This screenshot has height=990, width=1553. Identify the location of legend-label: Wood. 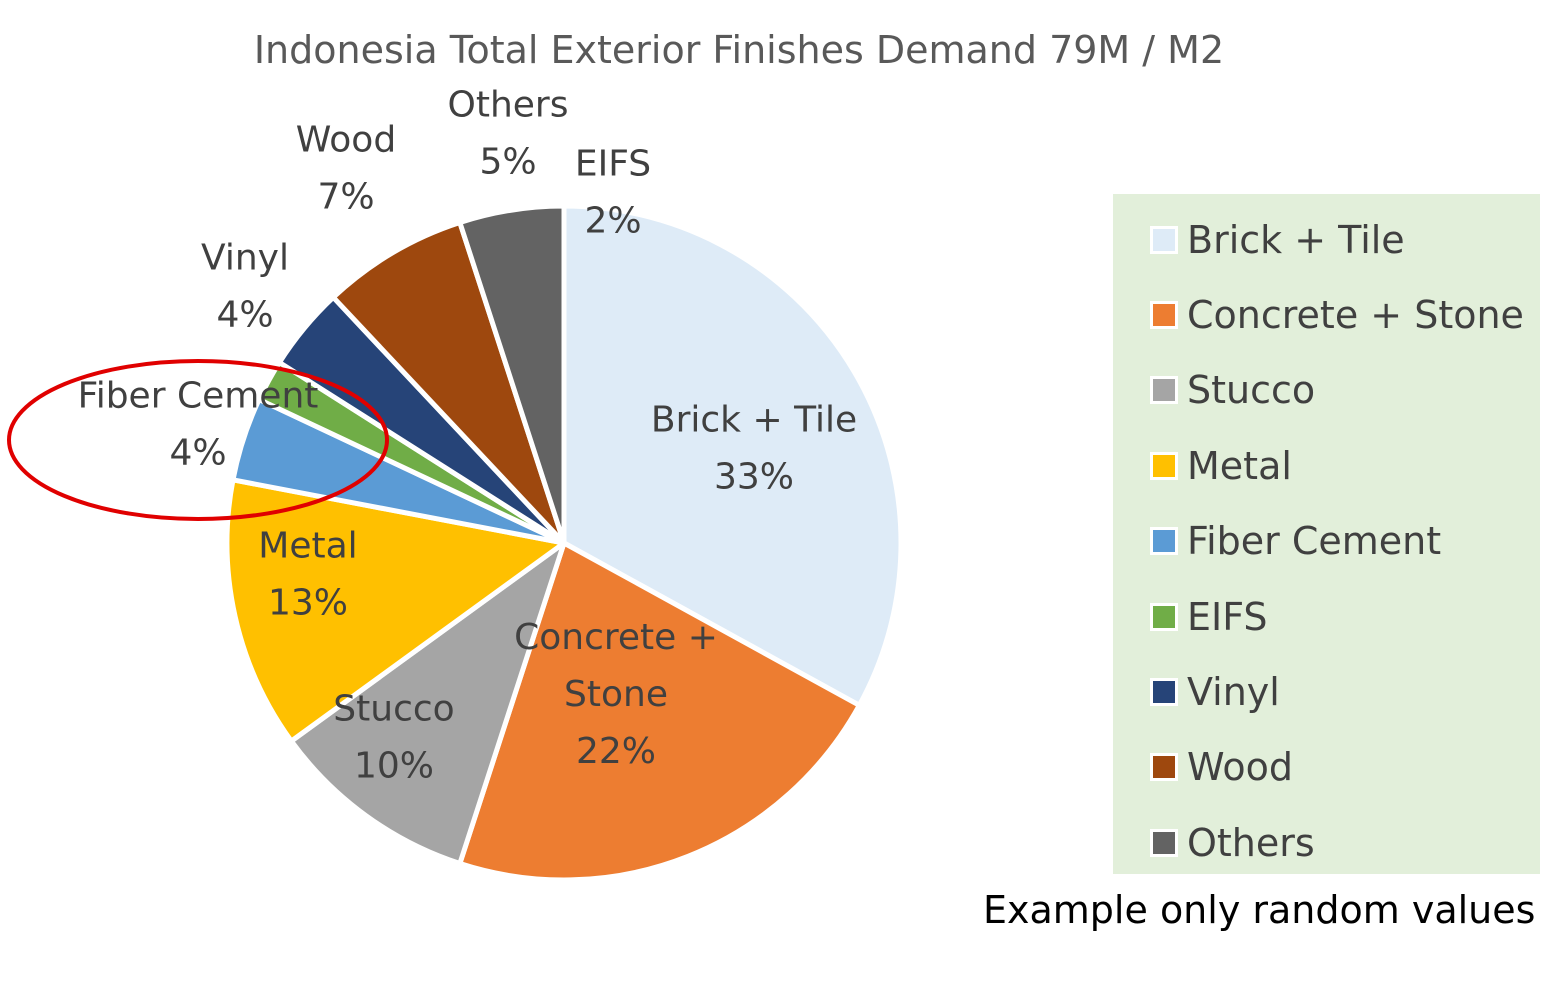
(1240, 767).